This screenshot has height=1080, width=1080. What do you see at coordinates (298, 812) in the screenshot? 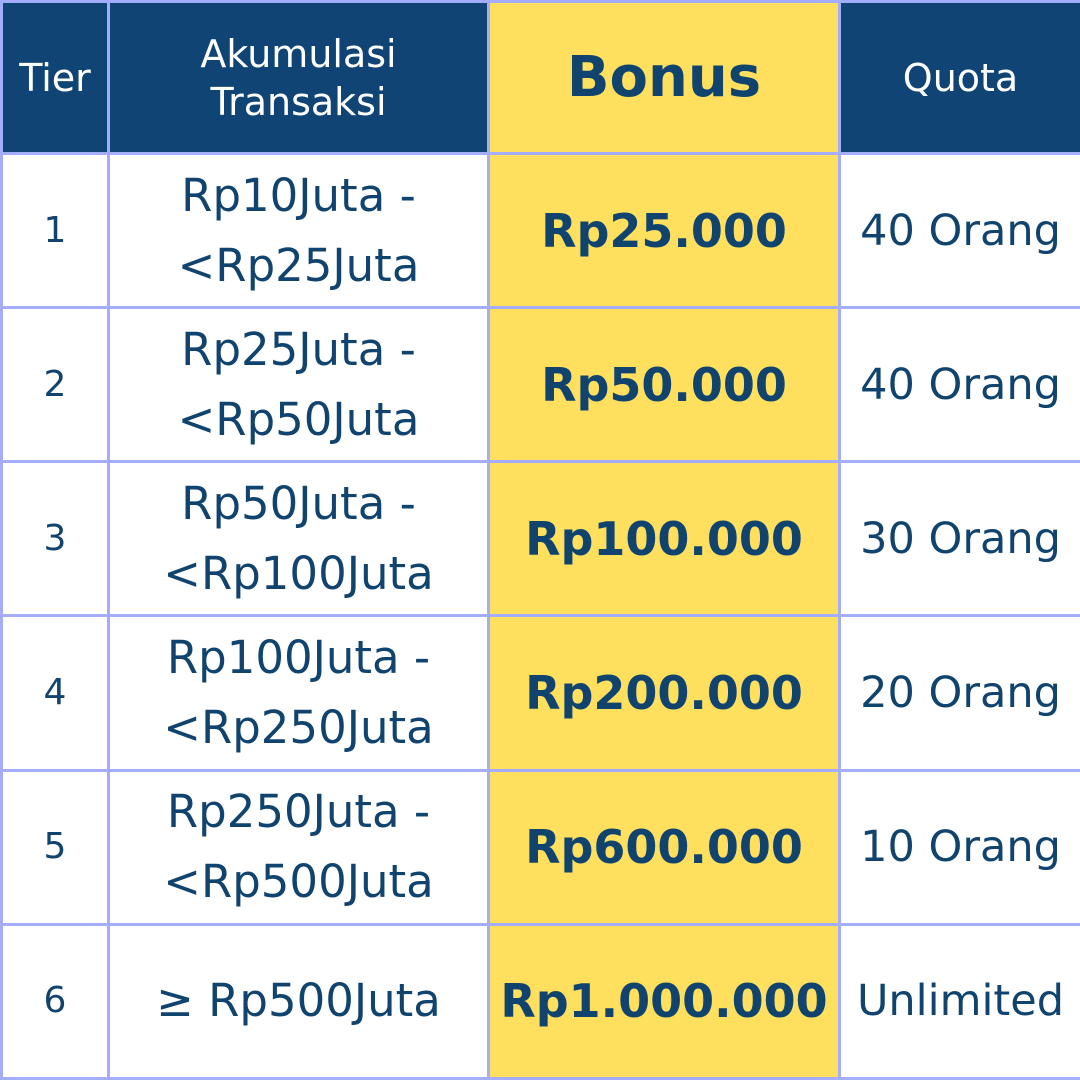
I see `range-line1: Rp250Juta -` at bounding box center [298, 812].